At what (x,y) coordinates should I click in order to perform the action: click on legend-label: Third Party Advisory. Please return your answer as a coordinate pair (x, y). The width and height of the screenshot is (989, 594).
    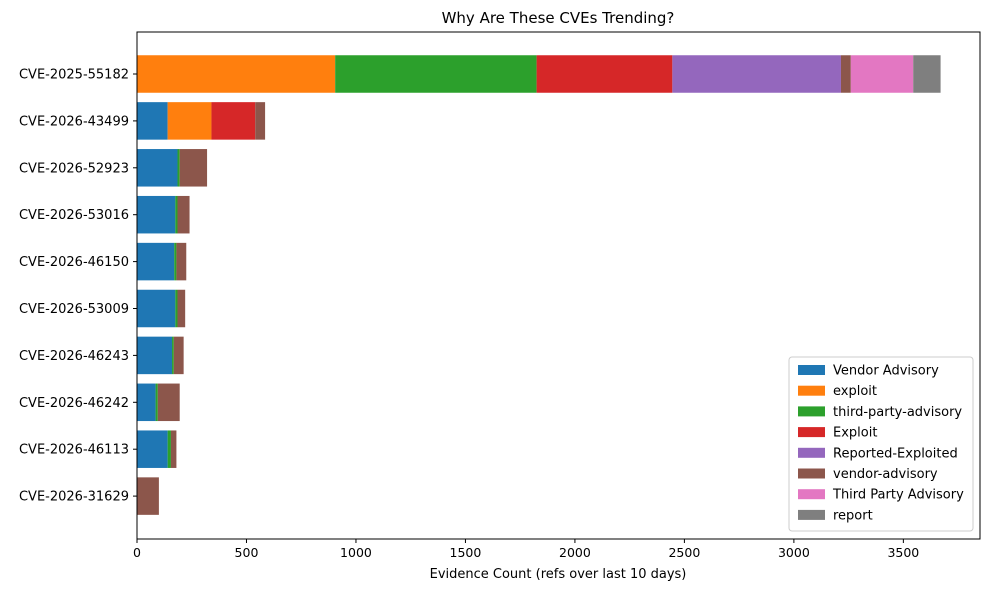
    Looking at the image, I should click on (898, 495).